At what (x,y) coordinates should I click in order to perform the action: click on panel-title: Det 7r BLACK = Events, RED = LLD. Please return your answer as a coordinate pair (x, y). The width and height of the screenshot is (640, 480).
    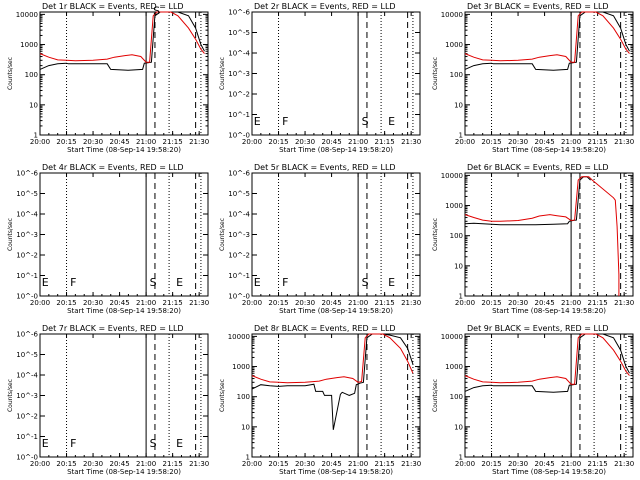
    Looking at the image, I should click on (113, 328).